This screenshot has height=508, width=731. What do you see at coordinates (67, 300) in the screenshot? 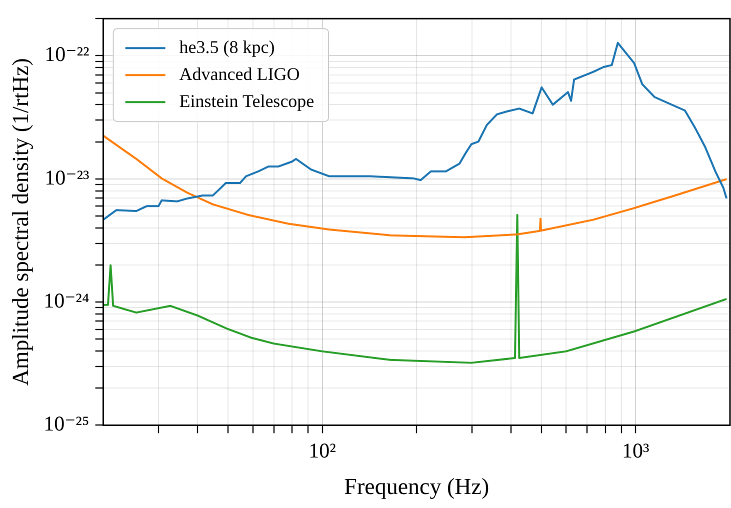
I see `y-tick-label: 10⁻²⁴` at bounding box center [67, 300].